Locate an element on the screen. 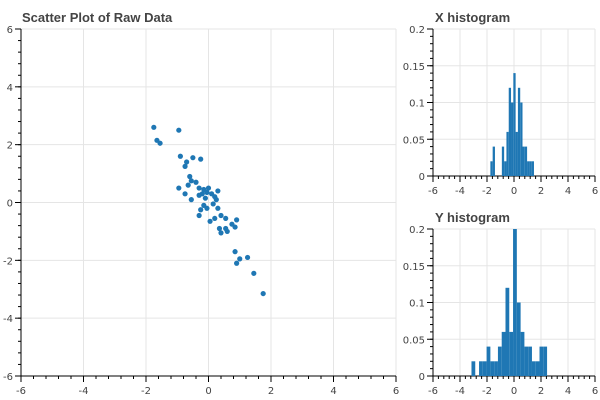 Image resolution: width=600 pixels, height=400 pixels. y-histogram-x-tick-label: 0 is located at coordinates (514, 391).